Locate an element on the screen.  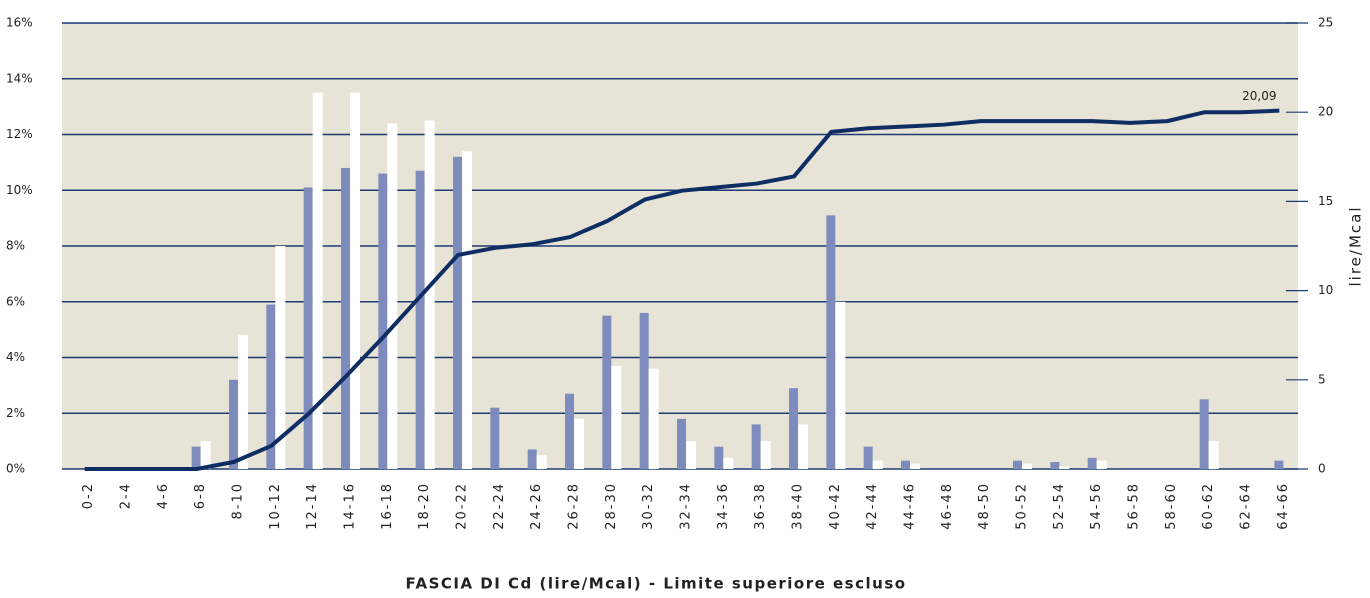
x-tick-label: 10-12 is located at coordinates (275, 506).